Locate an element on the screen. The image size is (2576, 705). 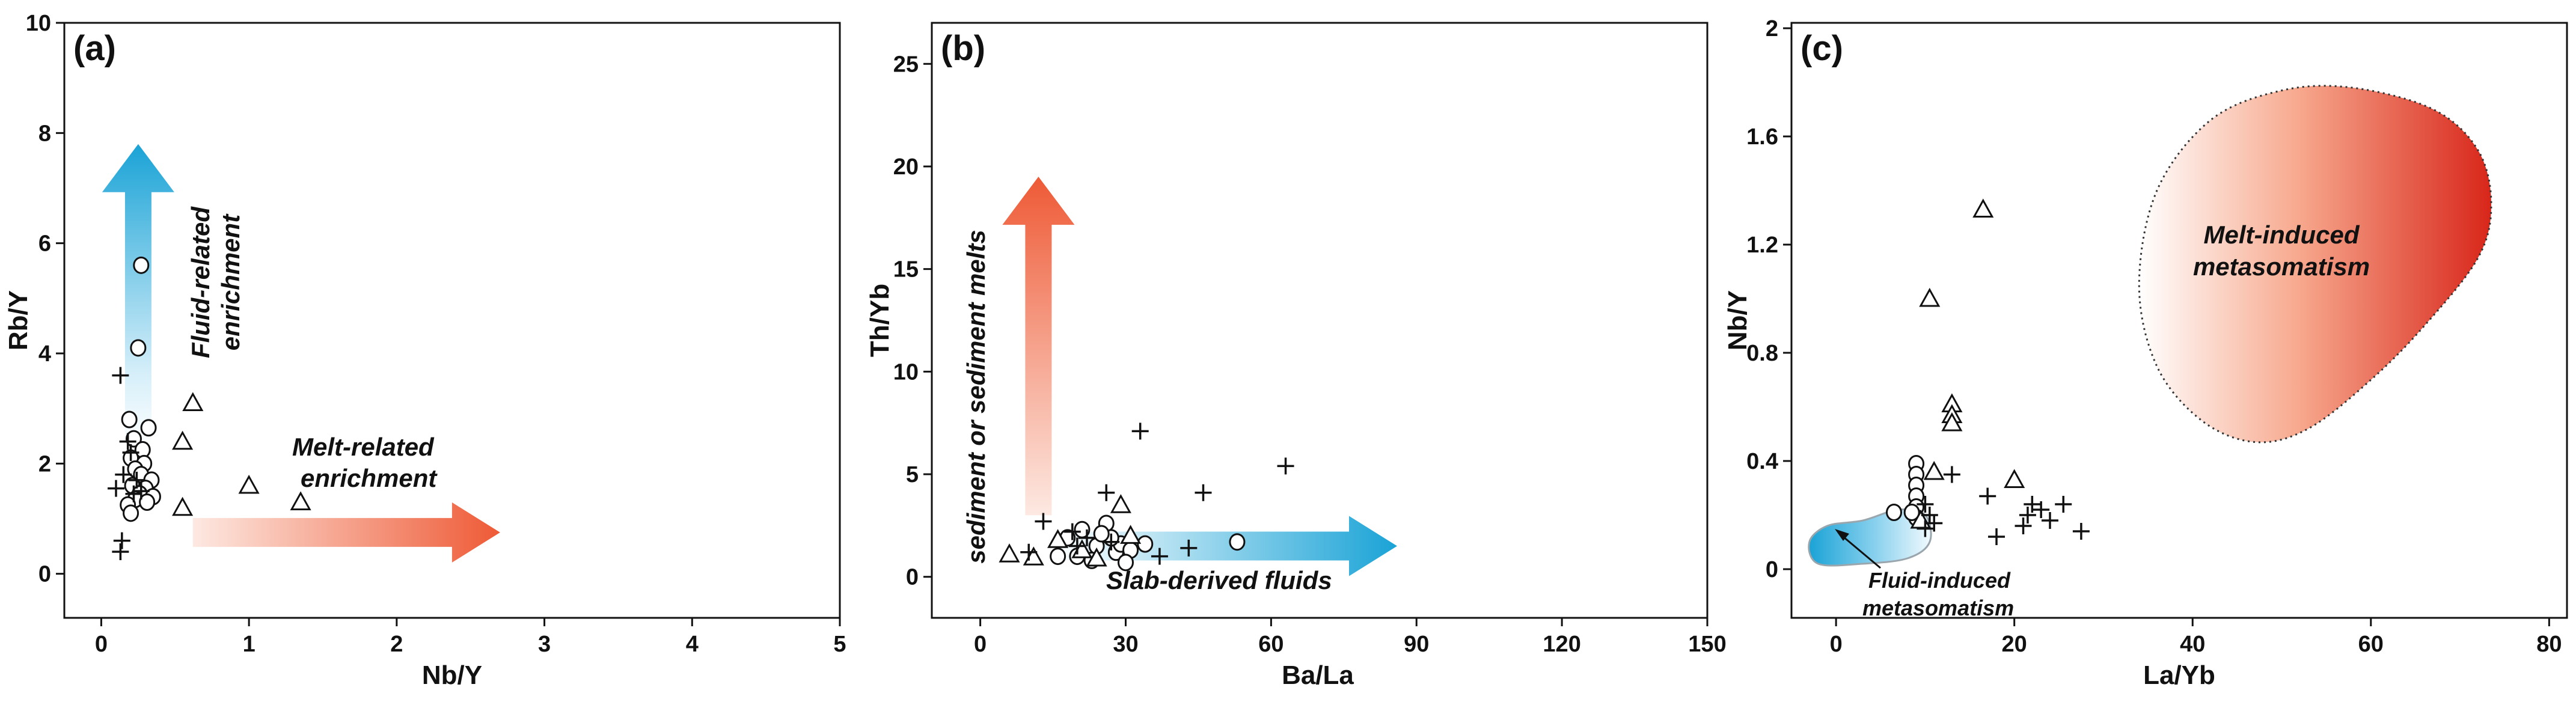
panel-c-ytick-label: 0.8 is located at coordinates (1762, 353).